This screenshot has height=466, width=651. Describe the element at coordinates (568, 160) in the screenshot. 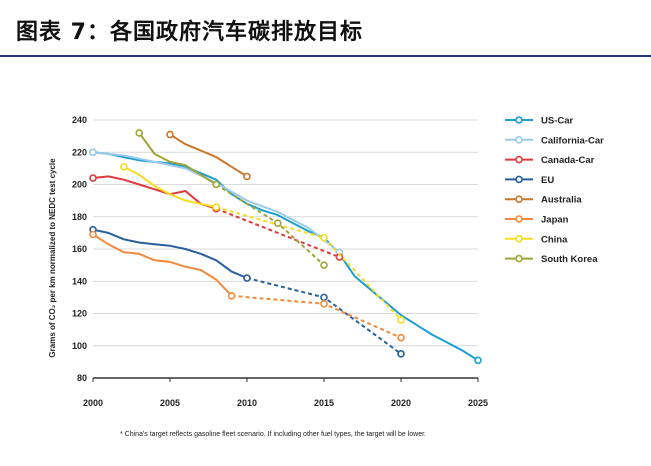

I see `legend-label: Canada-Car` at that location.